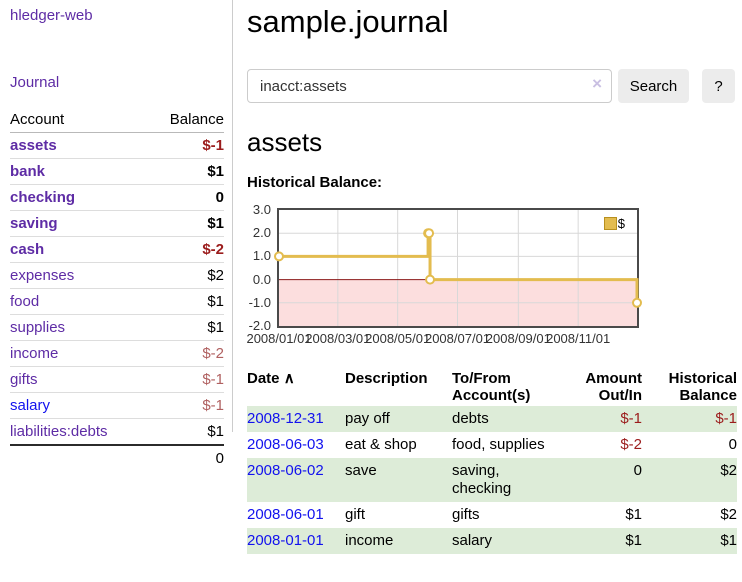 This screenshot has width=742, height=582. Describe the element at coordinates (296, 480) in the screenshot. I see `register-date-cell: 2008-06-02` at that location.